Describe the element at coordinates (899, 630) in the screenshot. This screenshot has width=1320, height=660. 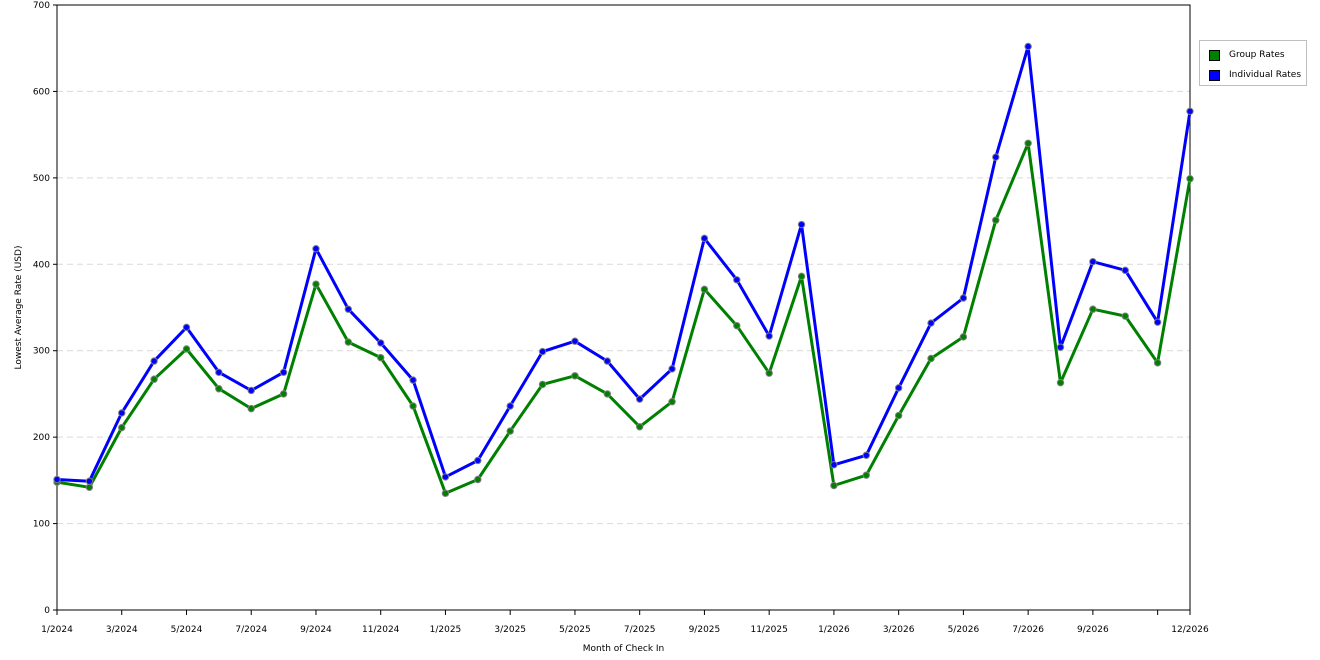
I see `x-tick-label: 3/2026` at that location.